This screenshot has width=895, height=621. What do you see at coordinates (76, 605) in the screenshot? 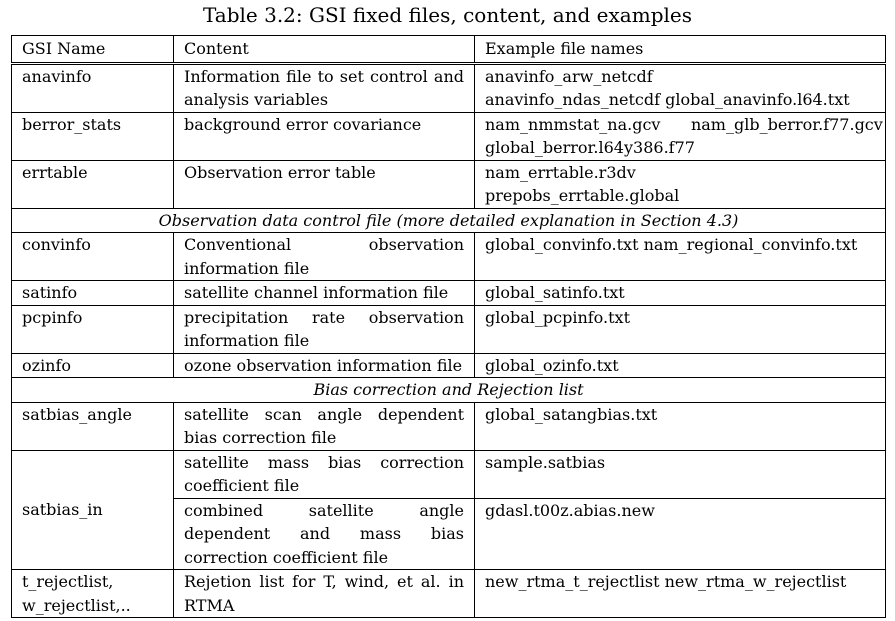
I see `gsi-name-line: w_rejectlist,..` at bounding box center [76, 605].